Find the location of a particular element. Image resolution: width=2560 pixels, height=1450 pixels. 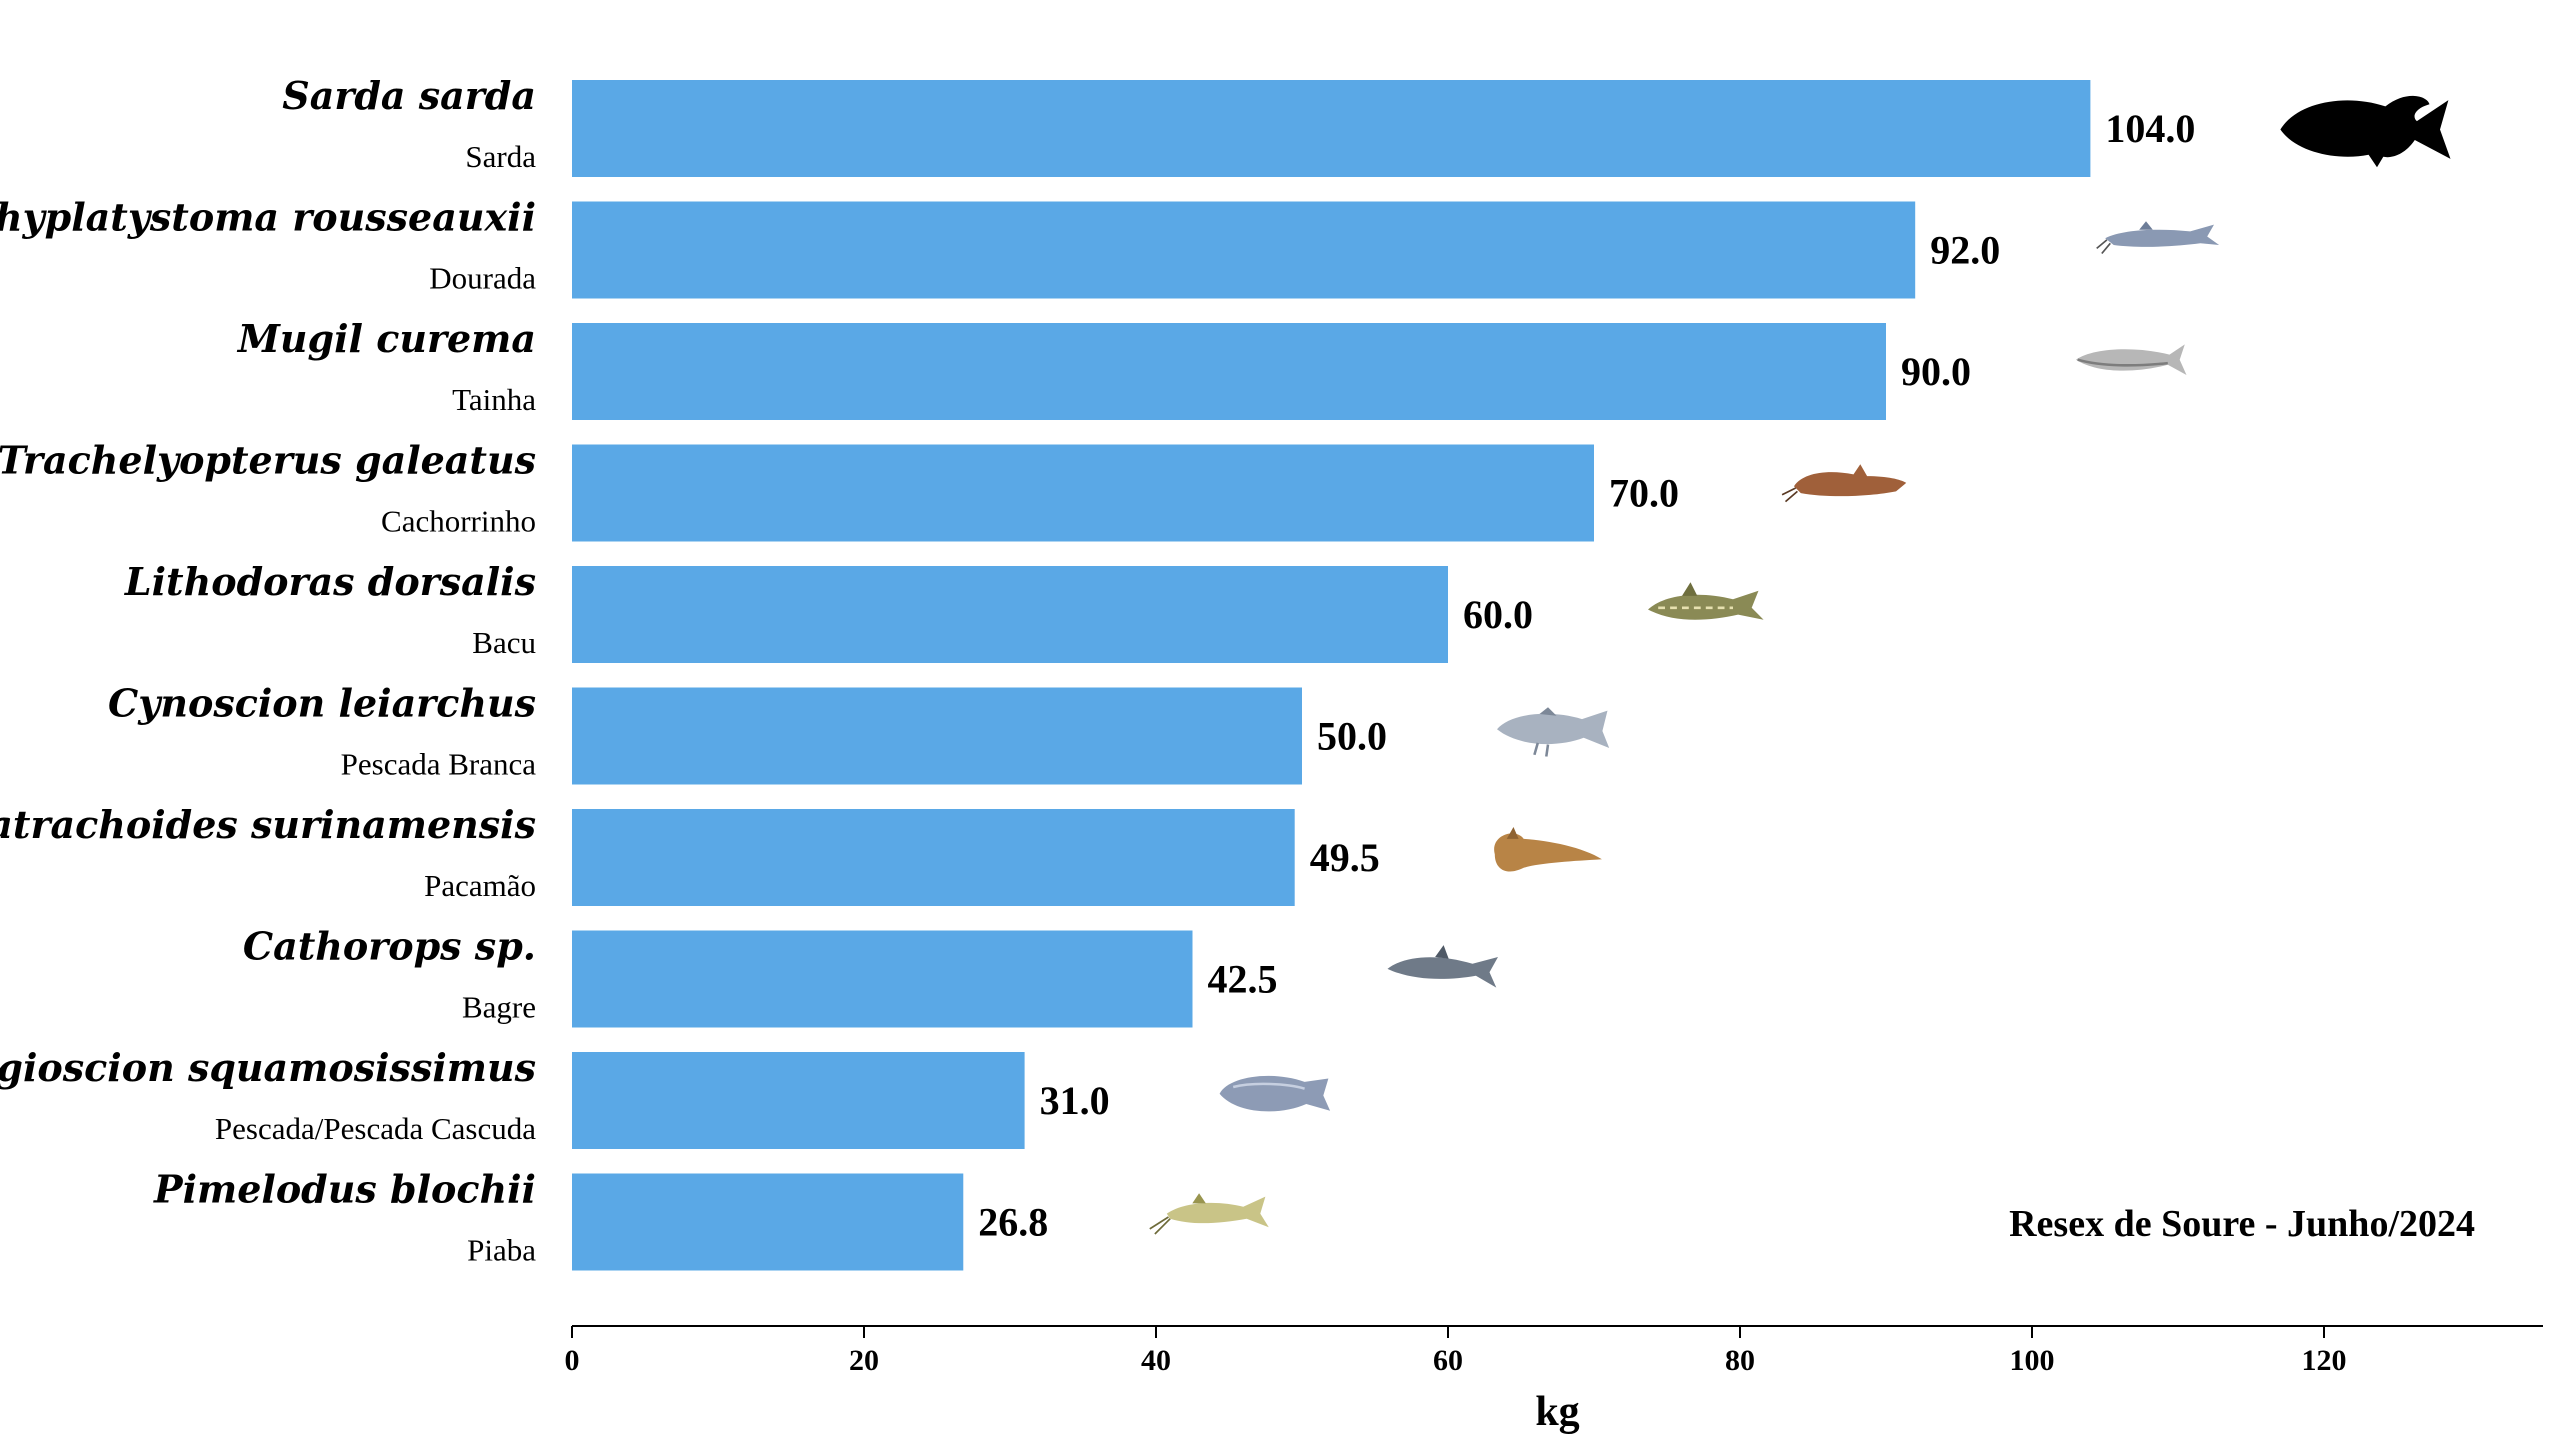

common-name-label: Bacu is located at coordinates (504, 642).